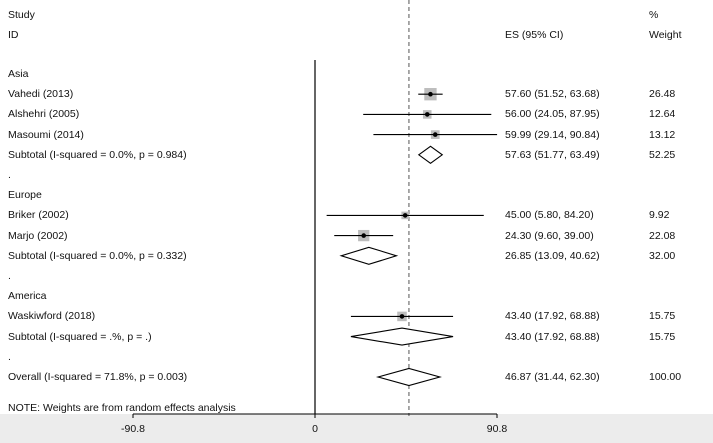  I want to click on row-label: Masoumi (2014), so click(46, 134).